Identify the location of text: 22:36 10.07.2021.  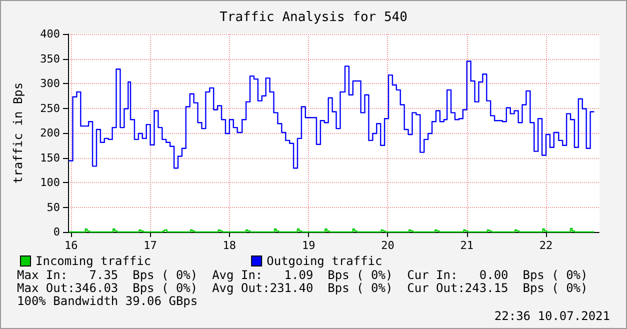
(552, 316).